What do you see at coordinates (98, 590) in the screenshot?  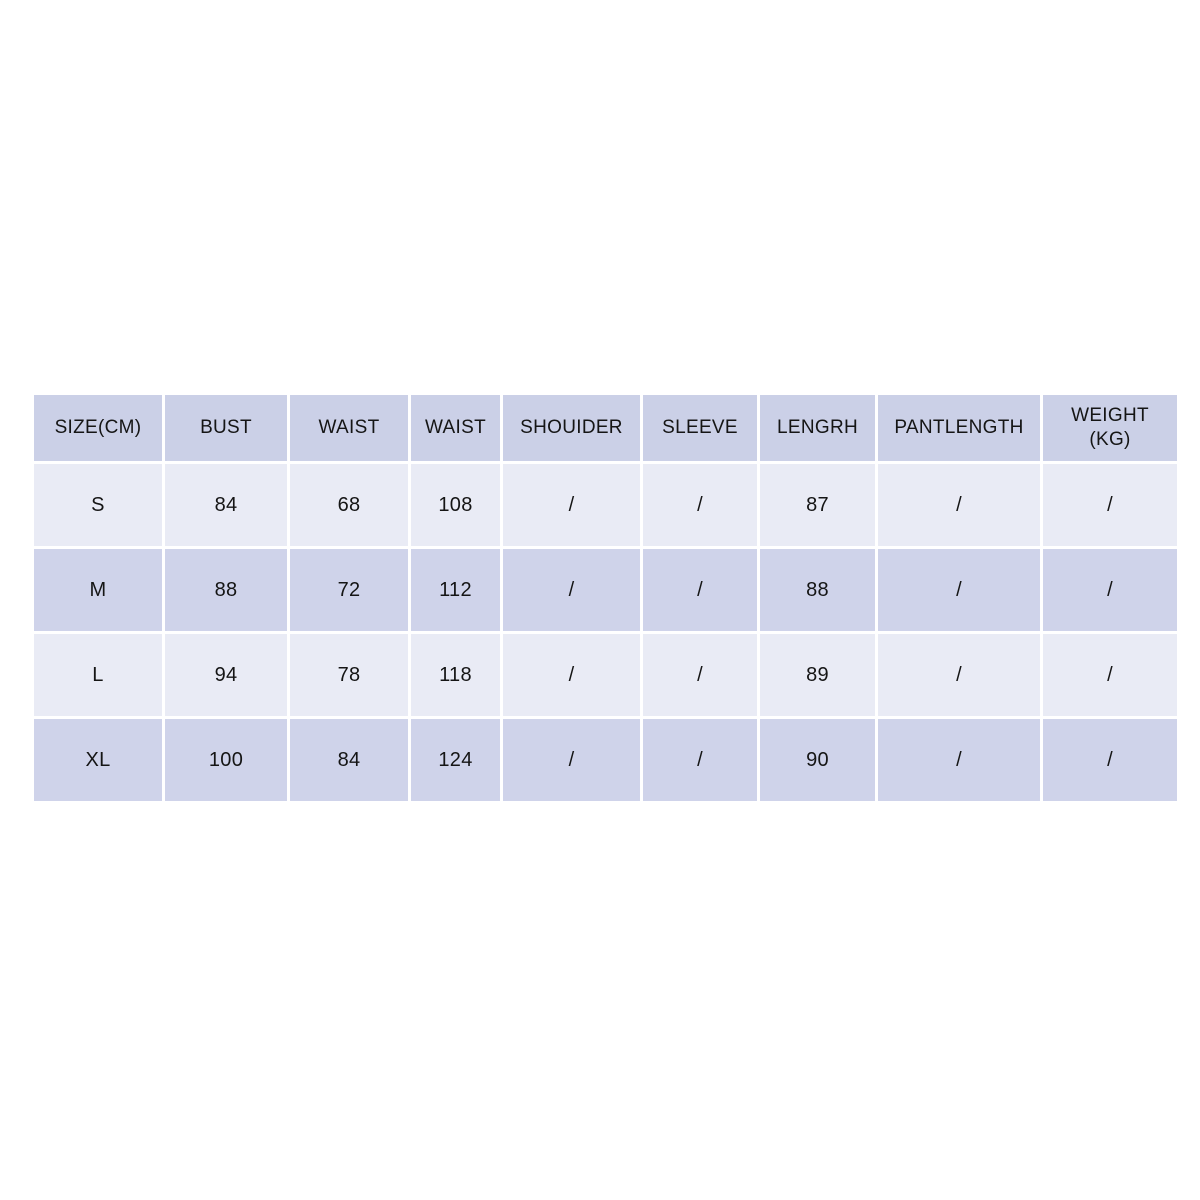 I see `size-label-cell: M` at bounding box center [98, 590].